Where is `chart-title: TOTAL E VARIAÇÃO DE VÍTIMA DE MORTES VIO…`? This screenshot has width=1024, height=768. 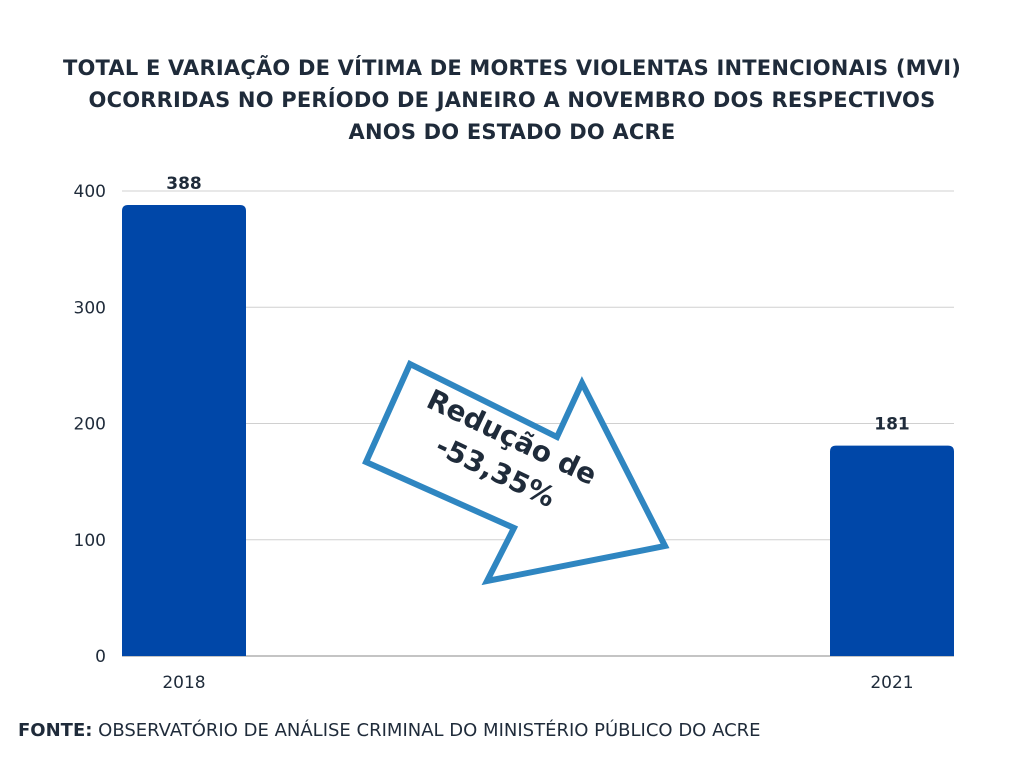 chart-title: TOTAL E VARIAÇÃO DE VÍTIMA DE MORTES VIO… is located at coordinates (512, 100).